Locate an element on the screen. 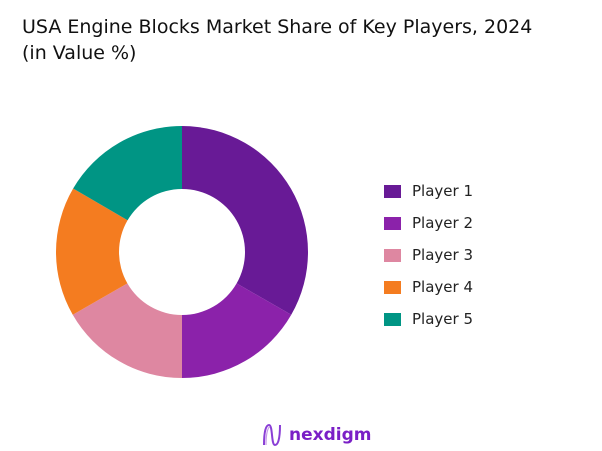  legend-label: Player 2 is located at coordinates (442, 223).